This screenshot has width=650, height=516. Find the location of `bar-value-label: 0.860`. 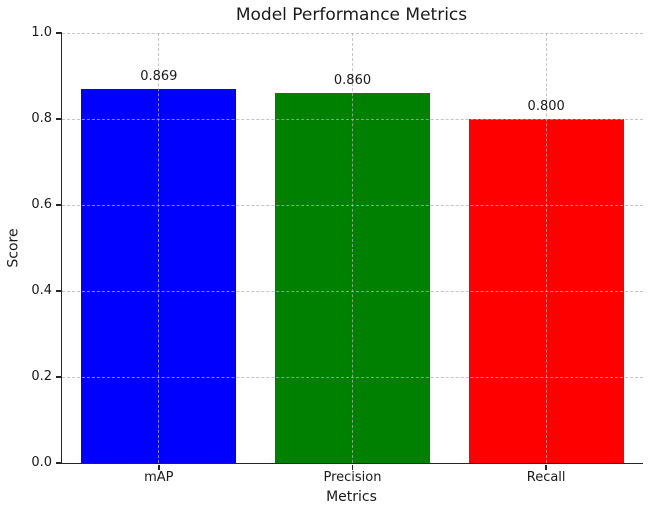

bar-value-label: 0.860 is located at coordinates (352, 81).